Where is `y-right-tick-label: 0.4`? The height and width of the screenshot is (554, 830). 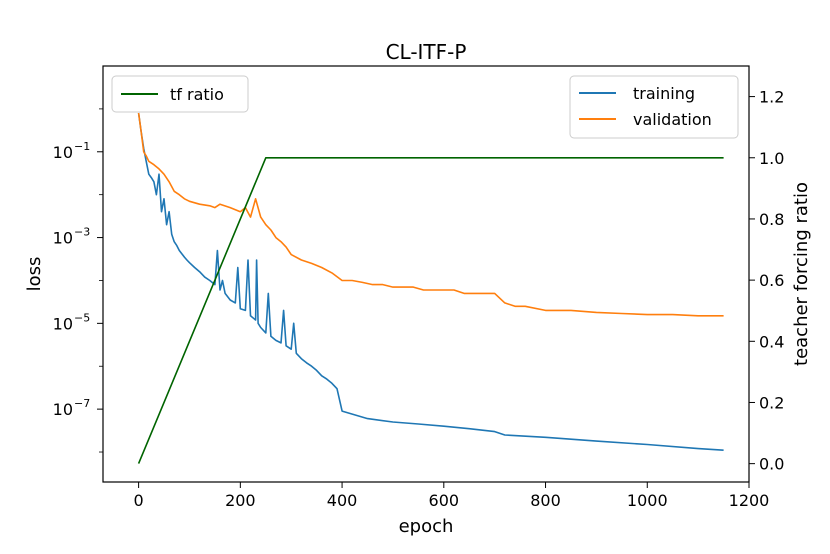 y-right-tick-label: 0.4 is located at coordinates (771, 341).